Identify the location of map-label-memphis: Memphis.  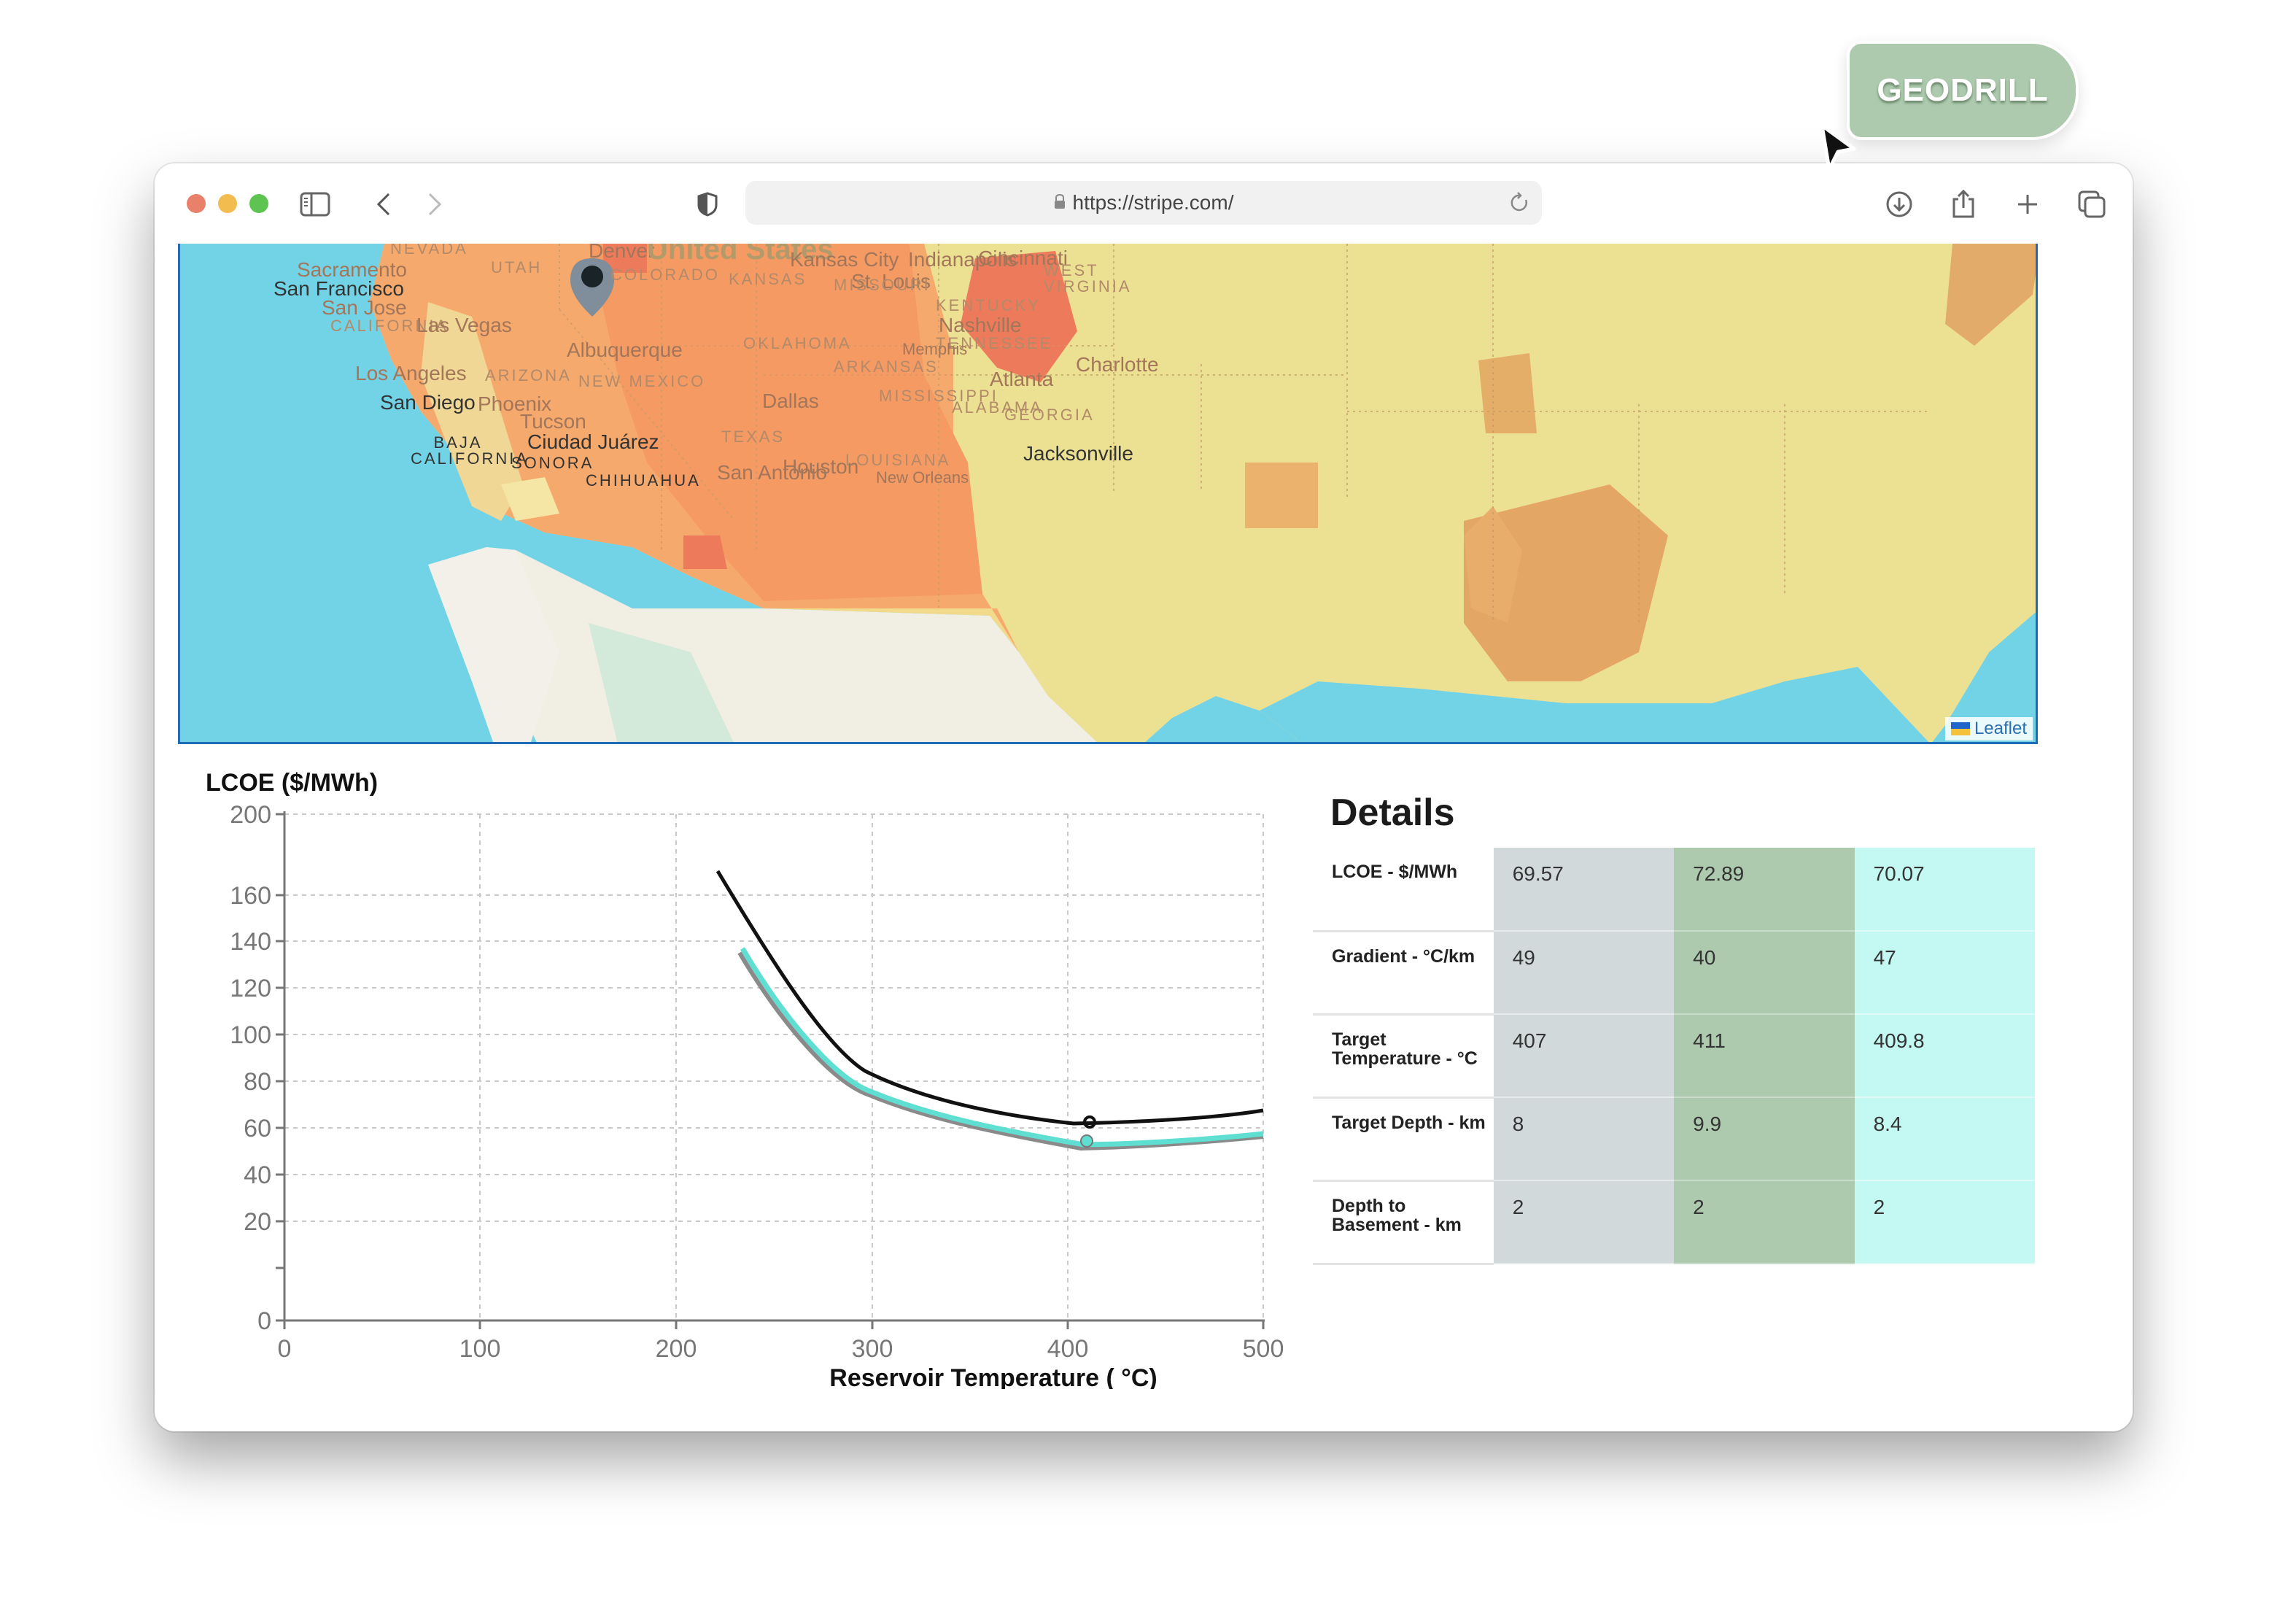
(935, 349).